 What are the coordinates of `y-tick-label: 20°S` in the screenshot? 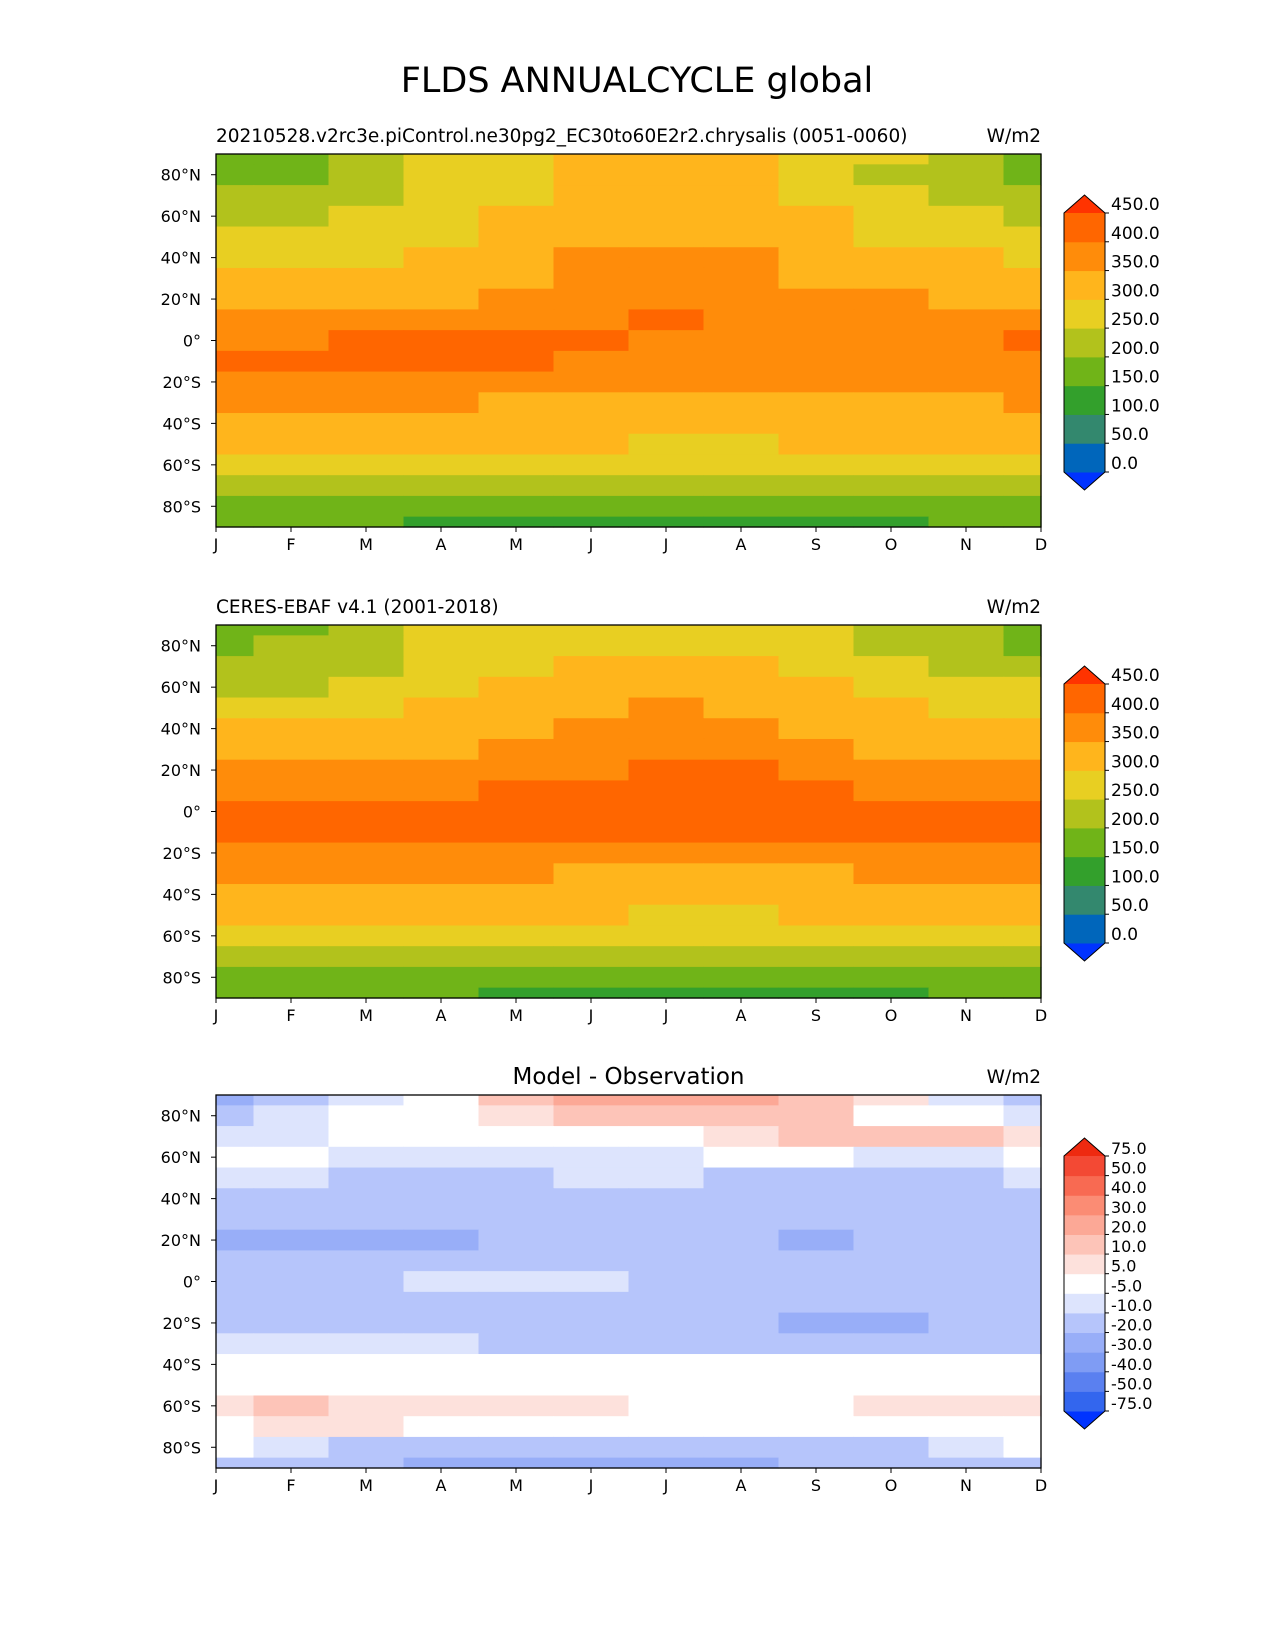 It's located at (181, 1323).